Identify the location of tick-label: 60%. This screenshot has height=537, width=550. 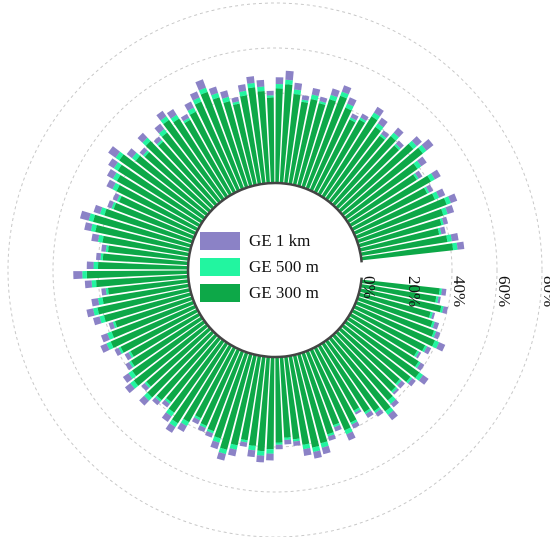
(504, 291).